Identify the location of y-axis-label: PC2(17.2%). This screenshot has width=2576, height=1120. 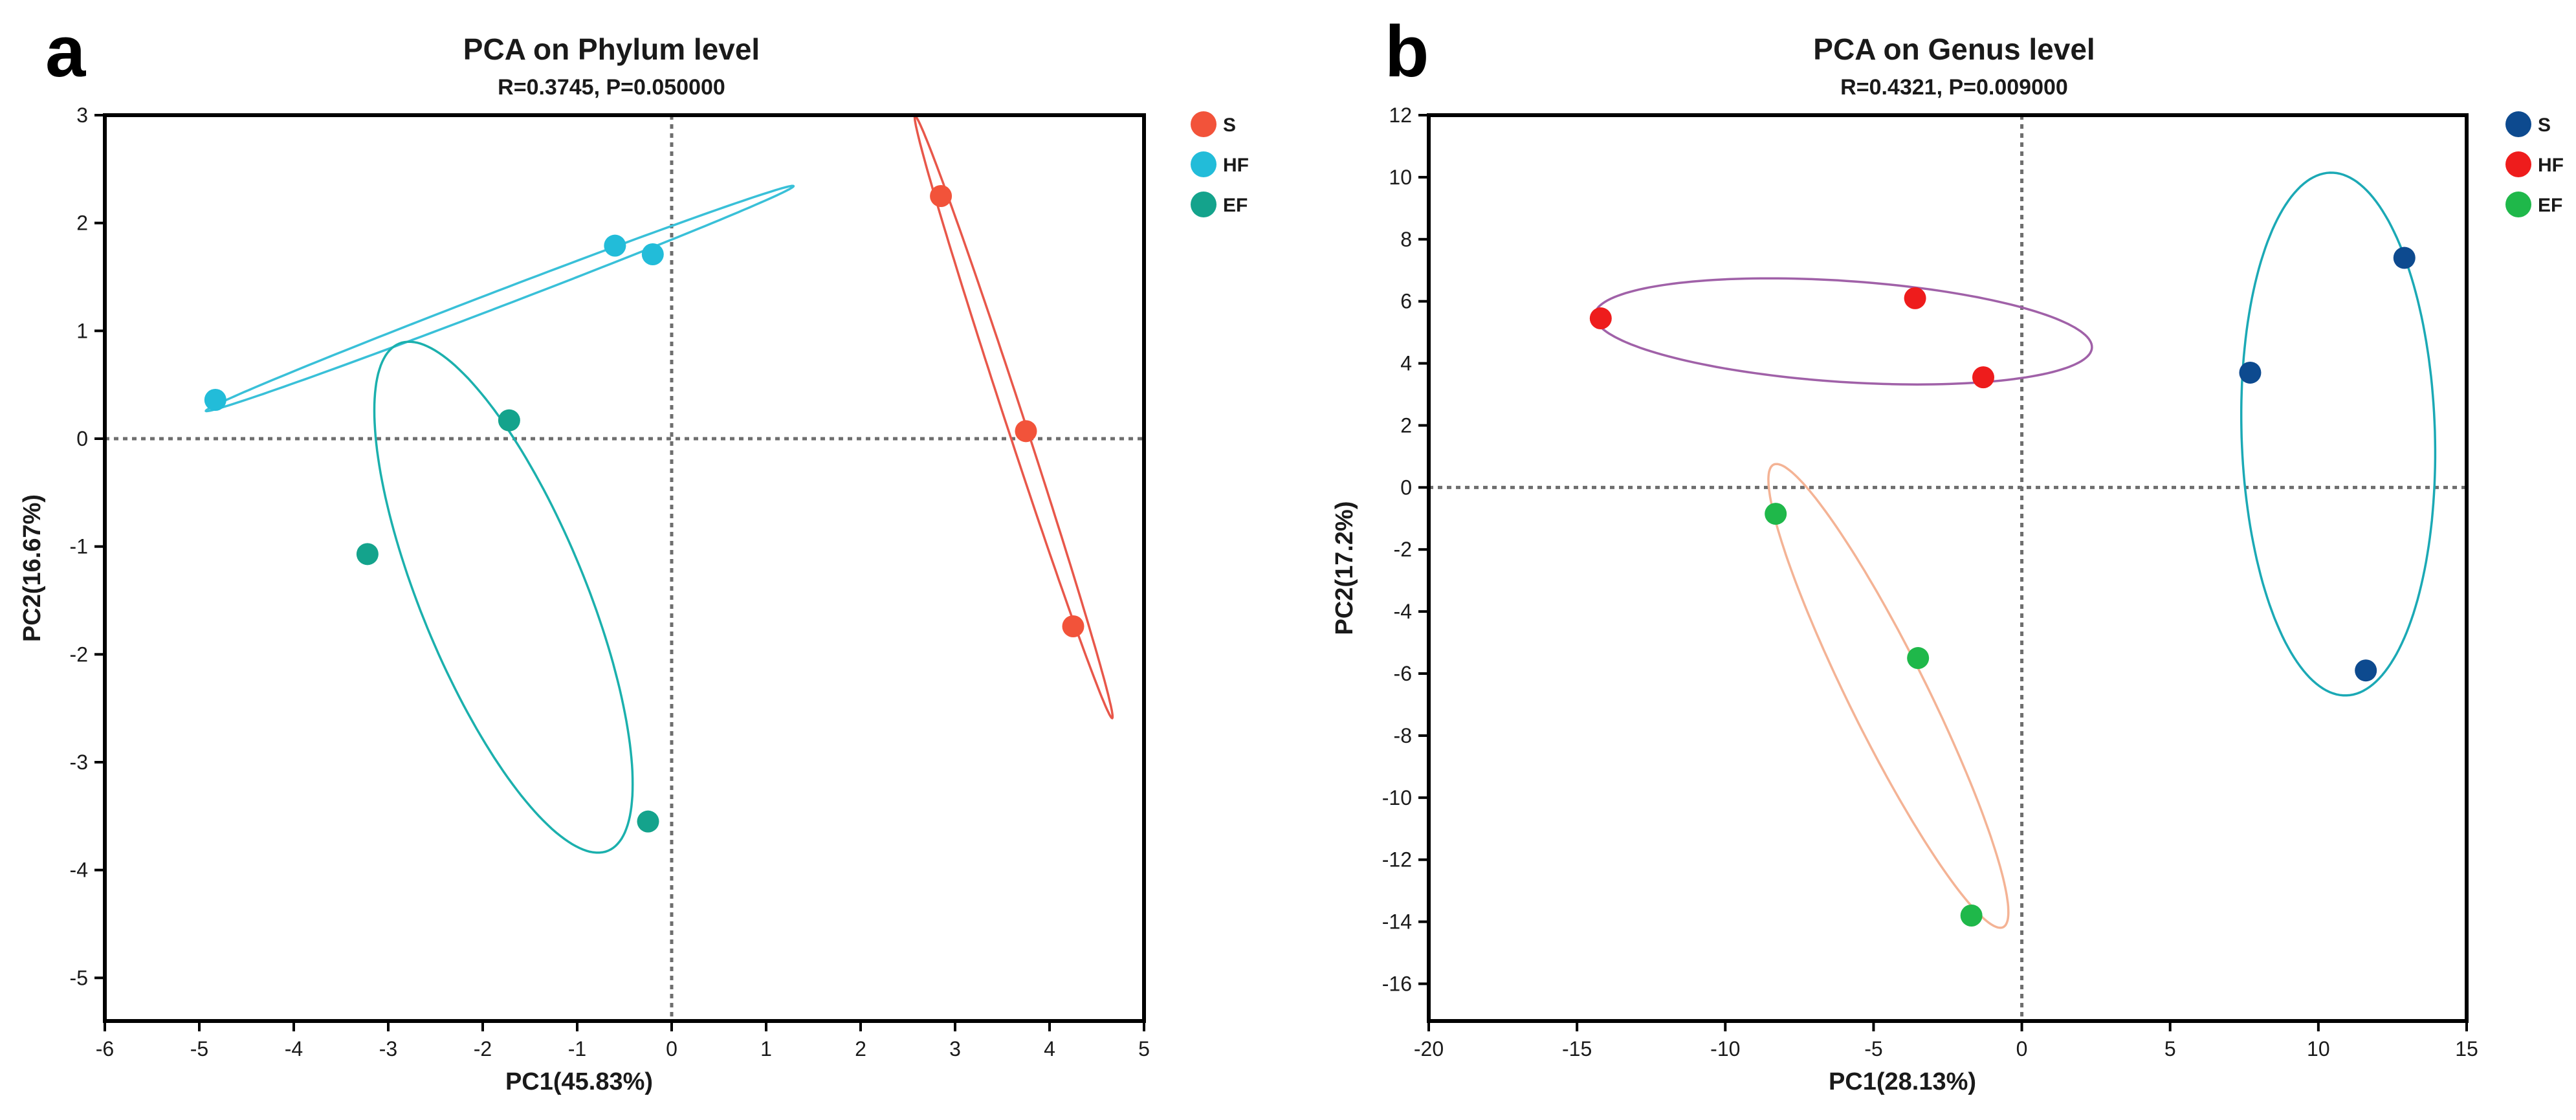
(1344, 568).